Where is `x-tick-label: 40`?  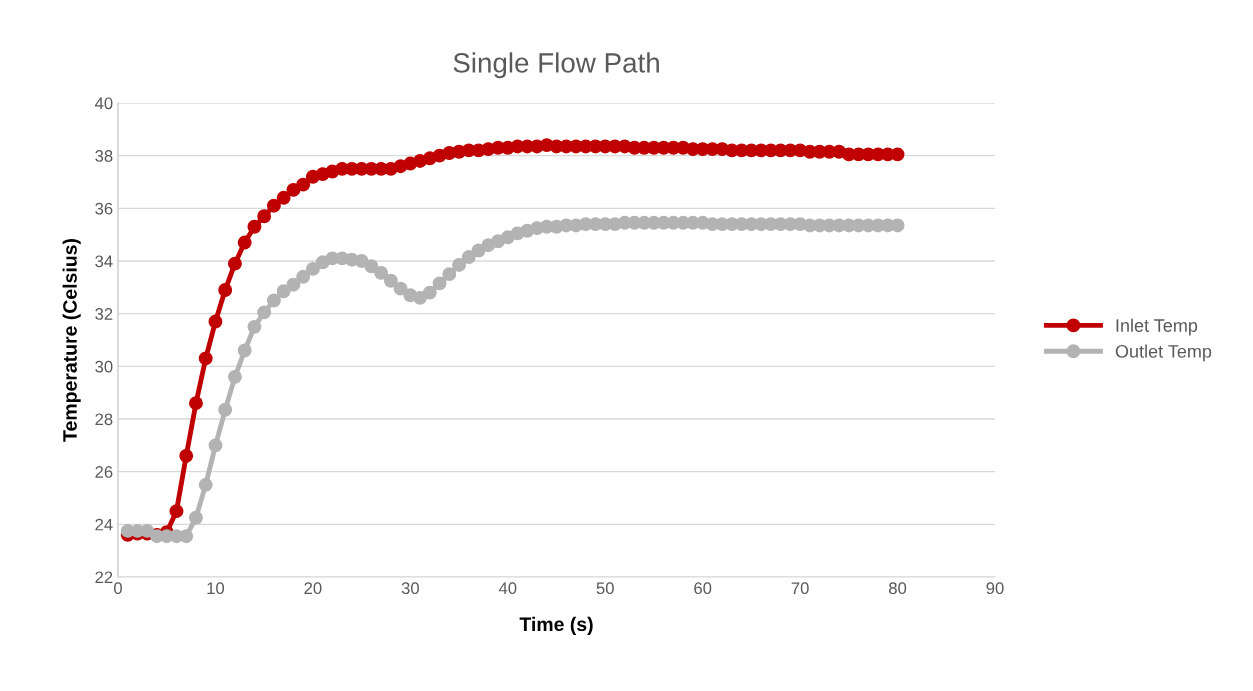
x-tick-label: 40 is located at coordinates (507, 588).